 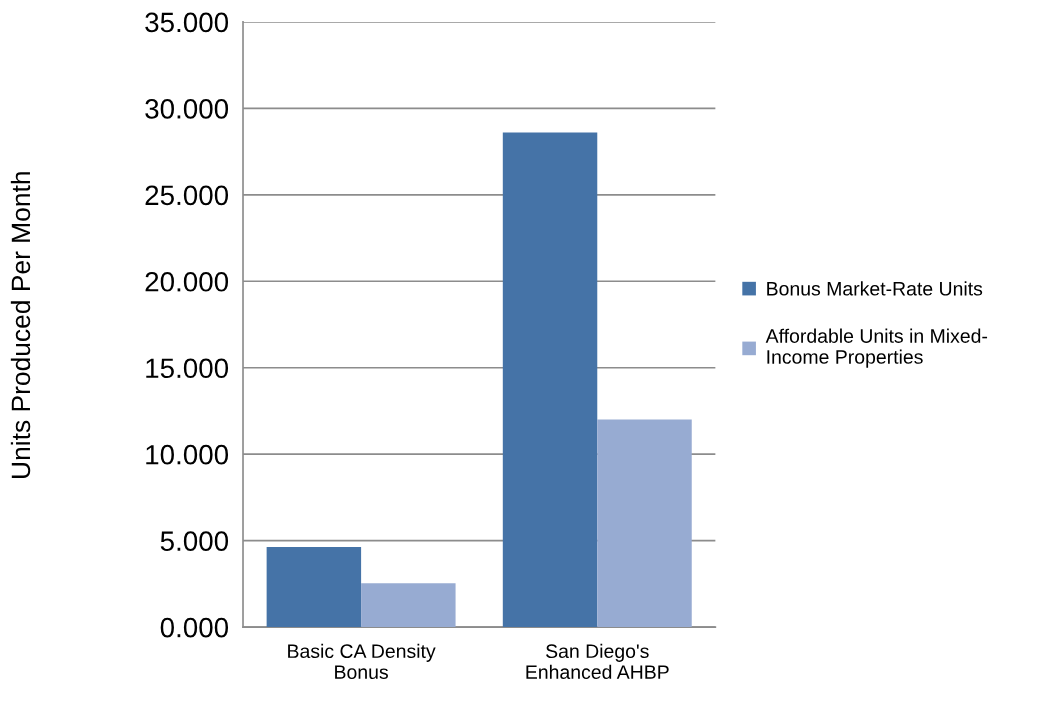 I want to click on legend-label: Bonus Market-Rate Units, so click(x=875, y=288).